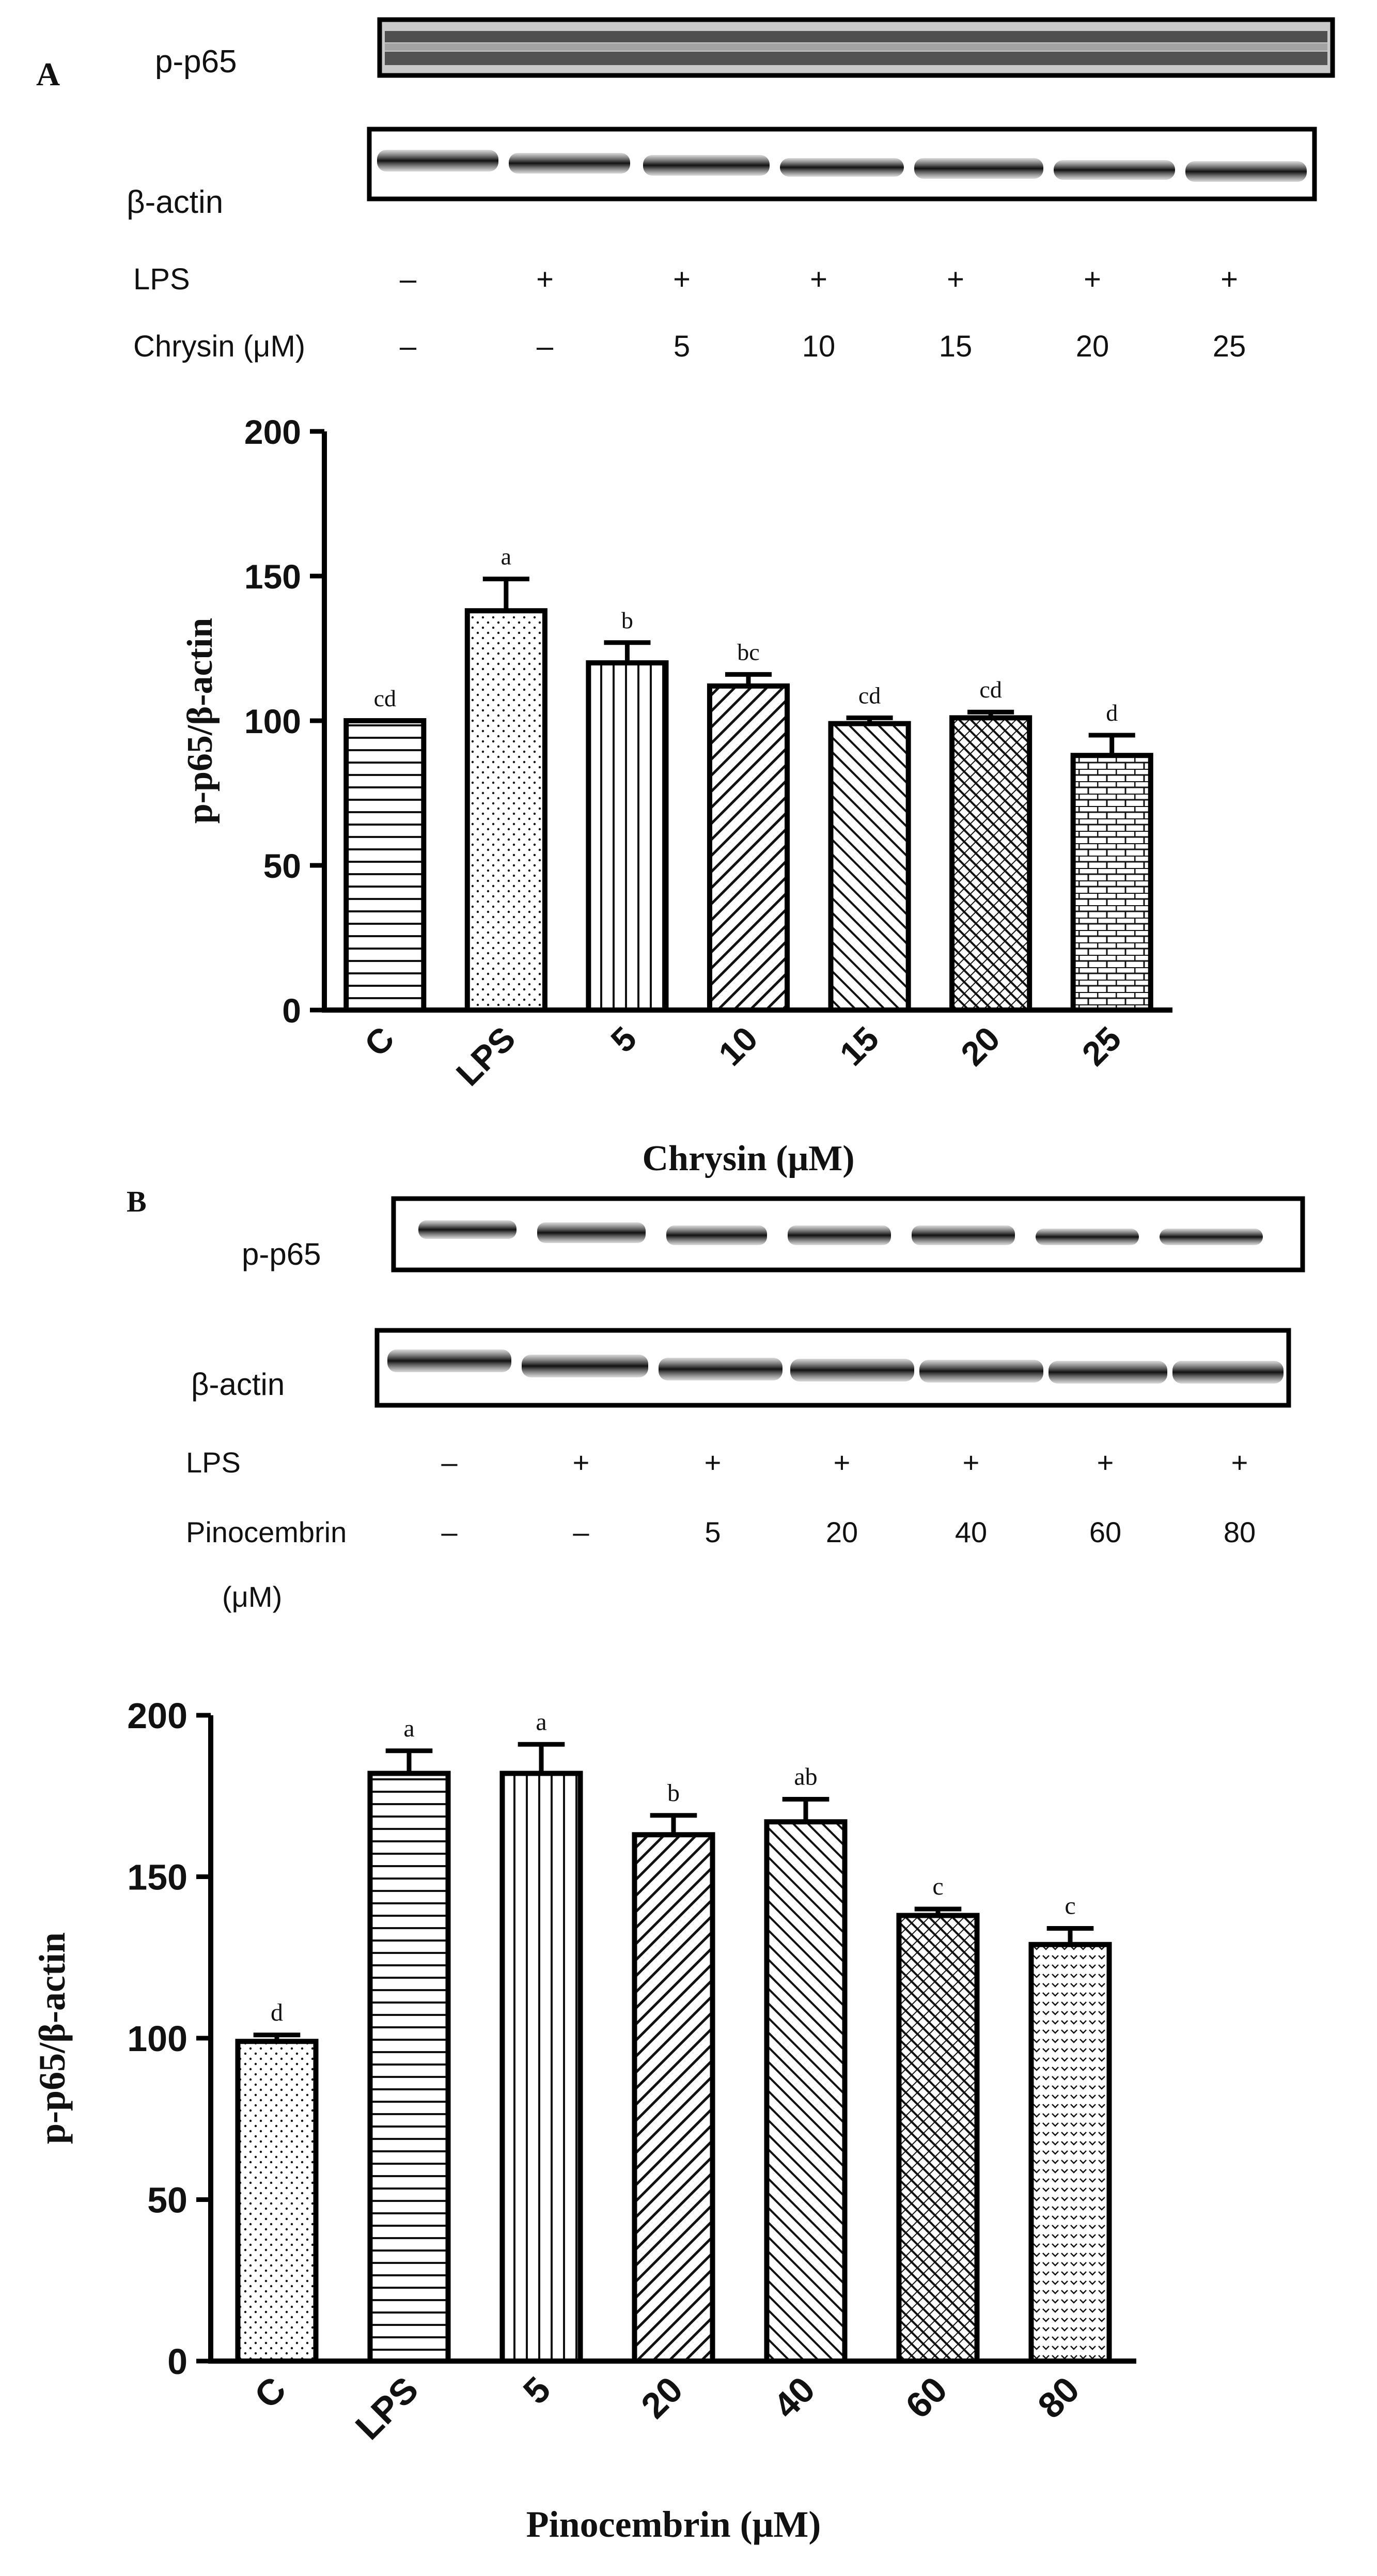 The image size is (1377, 2576). What do you see at coordinates (545, 346) in the screenshot?
I see `panel-a-dose-cell-1: –` at bounding box center [545, 346].